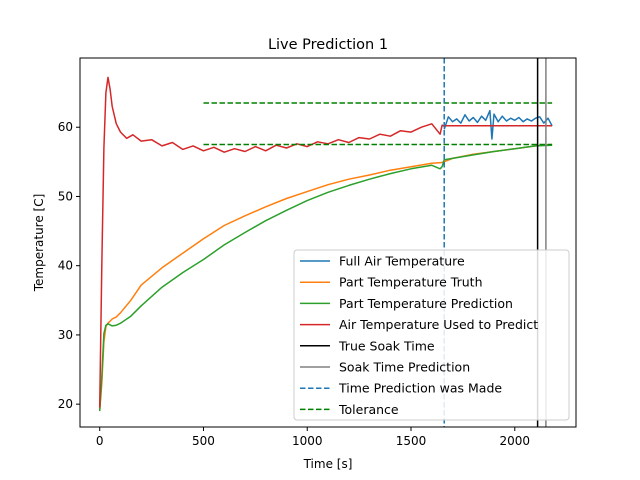 The height and width of the screenshot is (480, 640). I want to click on legend-label: Time Prediction was Made, so click(420, 388).